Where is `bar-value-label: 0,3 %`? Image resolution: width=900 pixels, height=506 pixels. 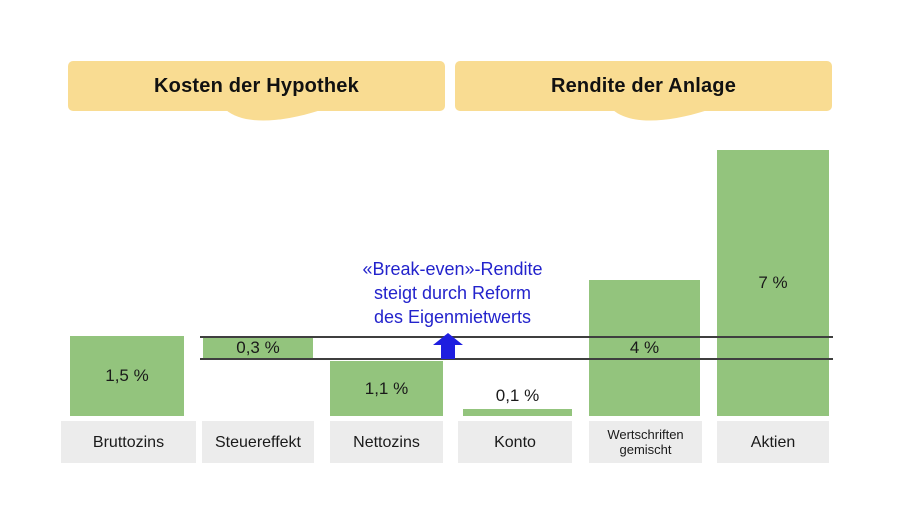
bar-value-label: 0,3 % is located at coordinates (258, 347).